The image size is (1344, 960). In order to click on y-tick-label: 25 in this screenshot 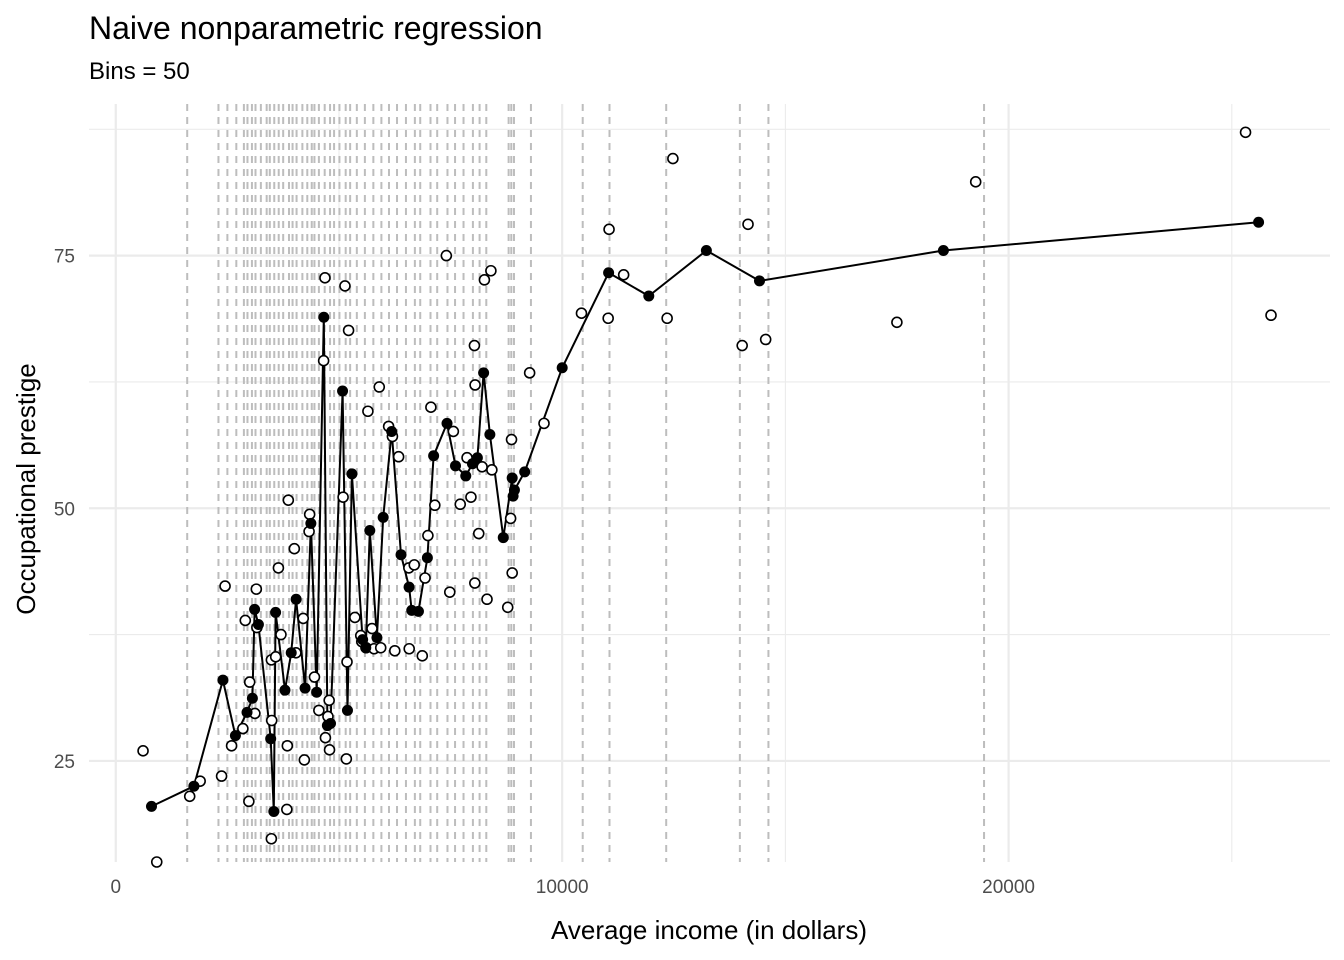, I will do `click(64, 762)`.